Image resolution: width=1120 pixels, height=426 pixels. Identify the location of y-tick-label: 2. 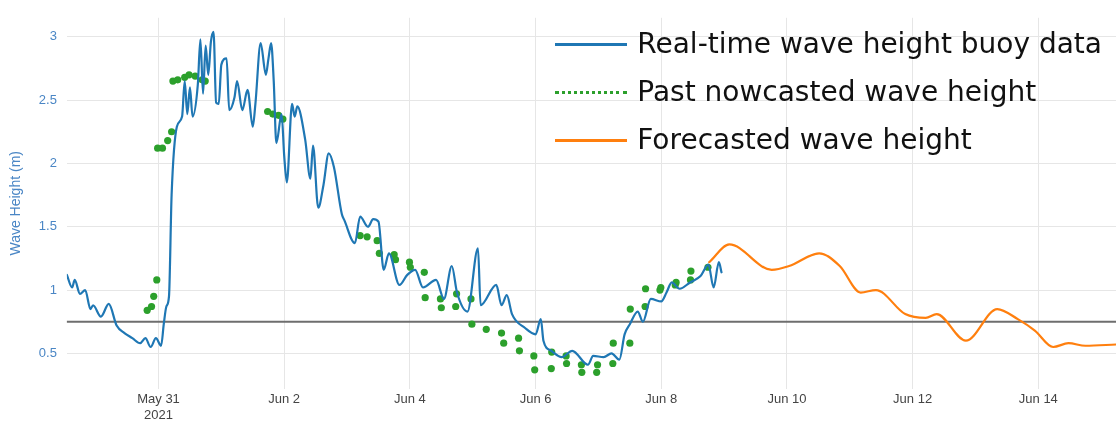
(53, 162).